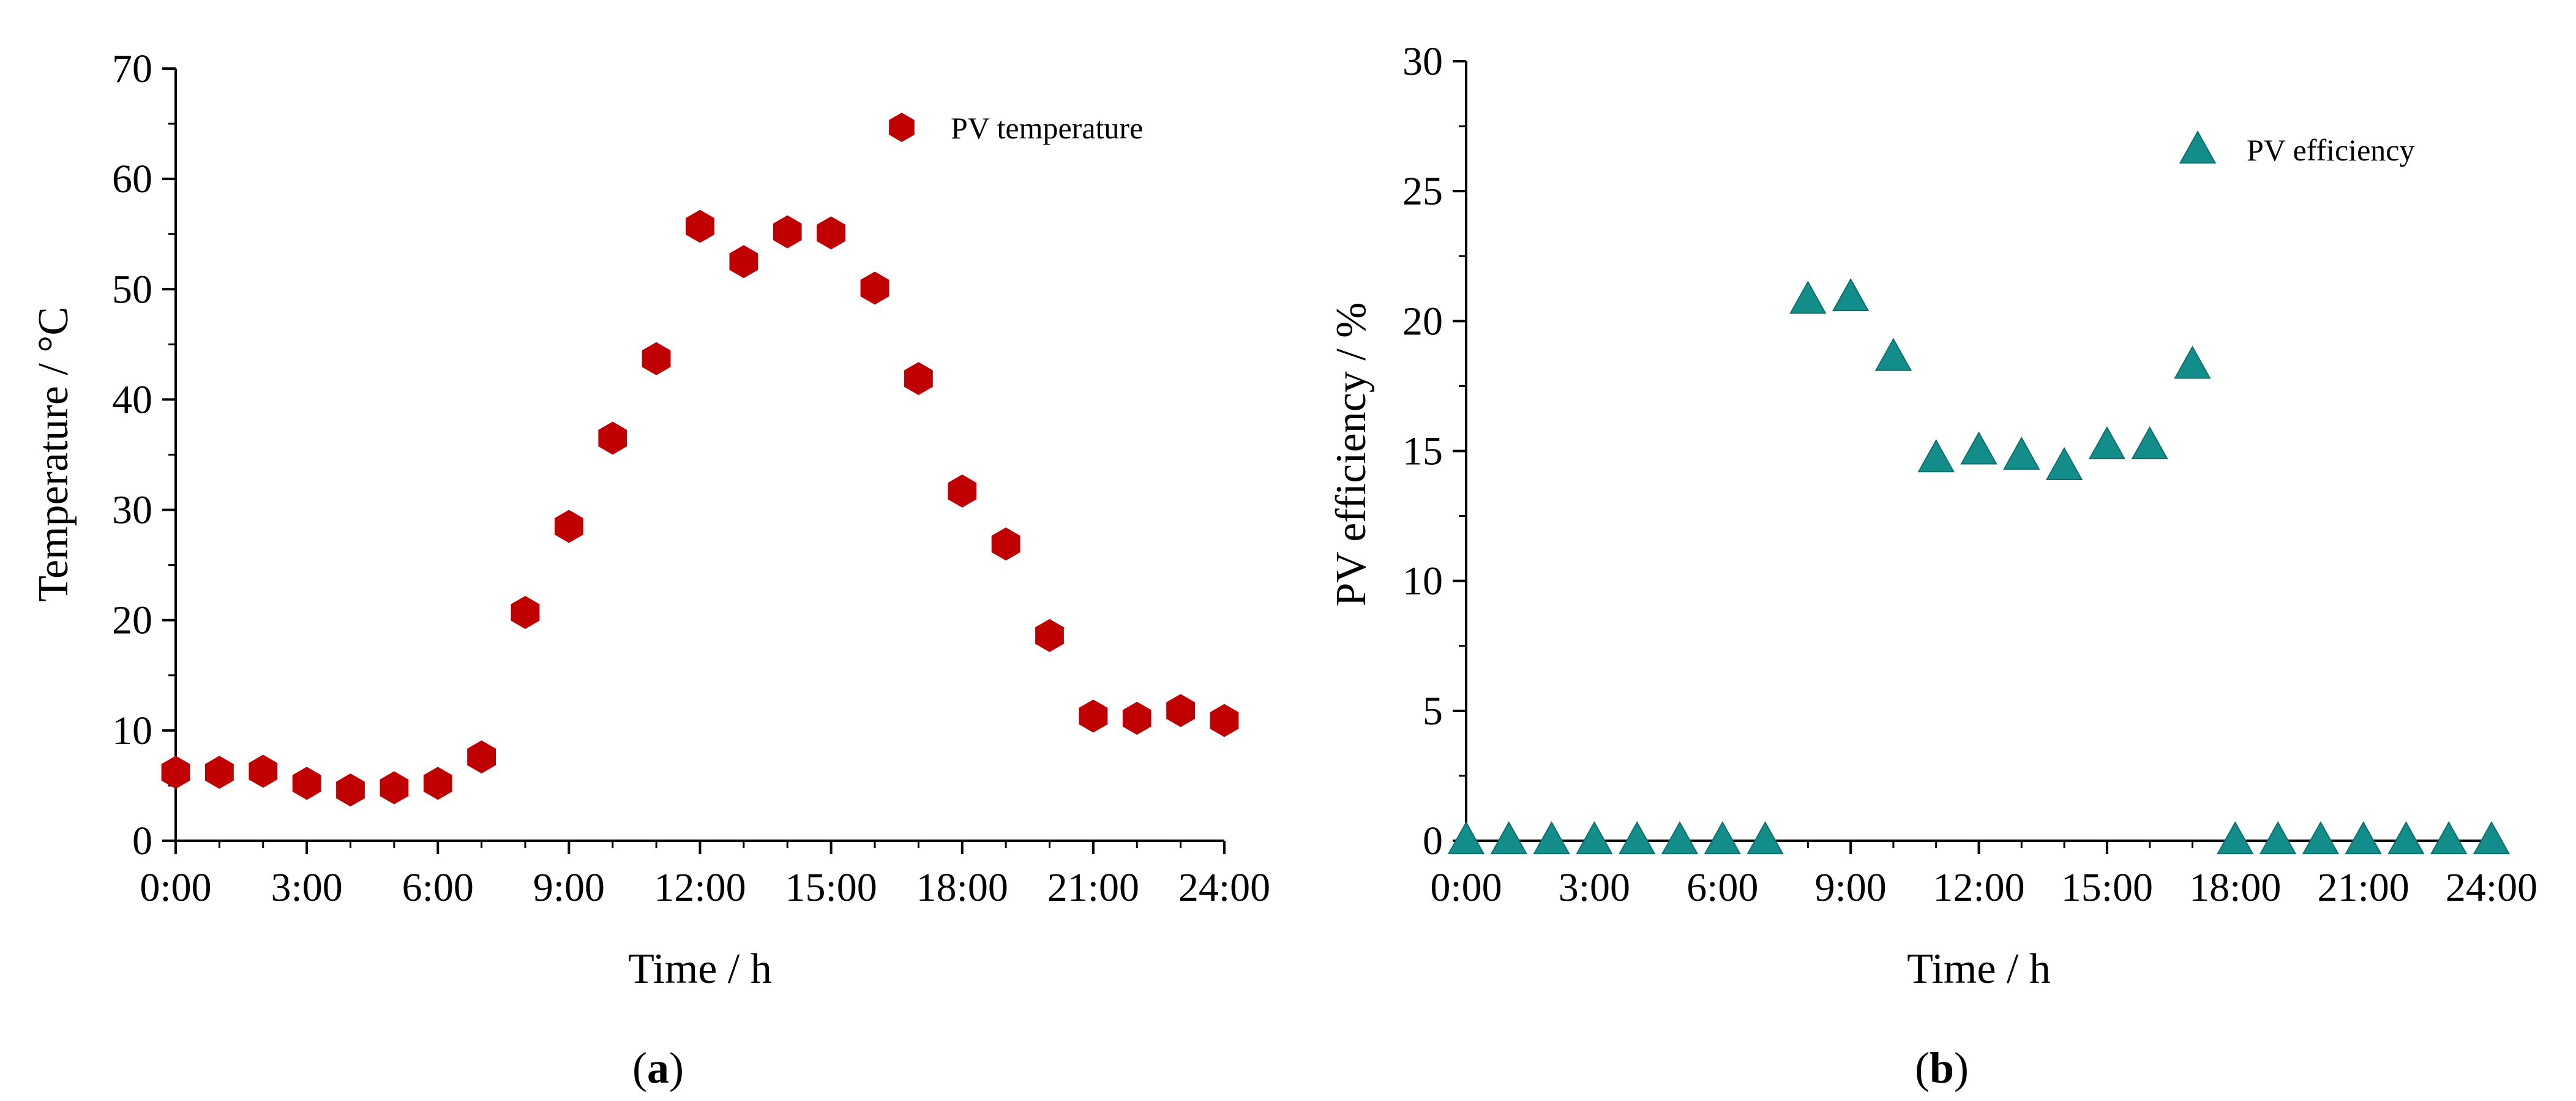 The image size is (2576, 1101). I want to click on panel-label: (a), so click(658, 1067).